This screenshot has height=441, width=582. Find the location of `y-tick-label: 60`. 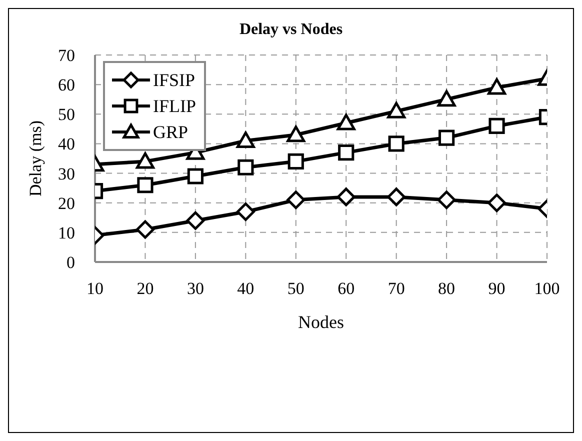

y-tick-label: 60 is located at coordinates (66, 85).